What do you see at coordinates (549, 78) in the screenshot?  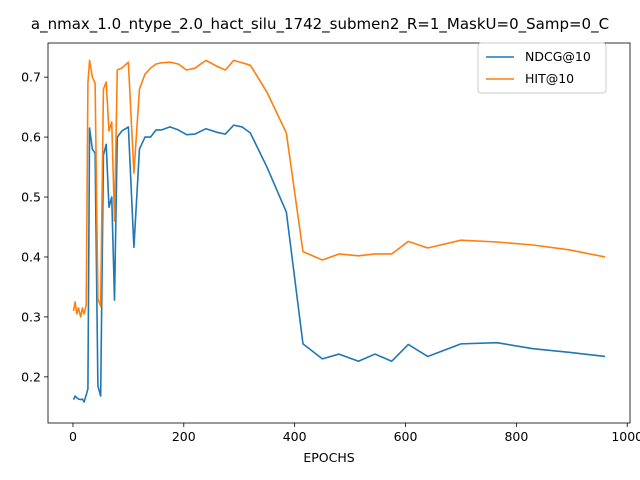 I see `legend-label-hit: HIT@10` at bounding box center [549, 78].